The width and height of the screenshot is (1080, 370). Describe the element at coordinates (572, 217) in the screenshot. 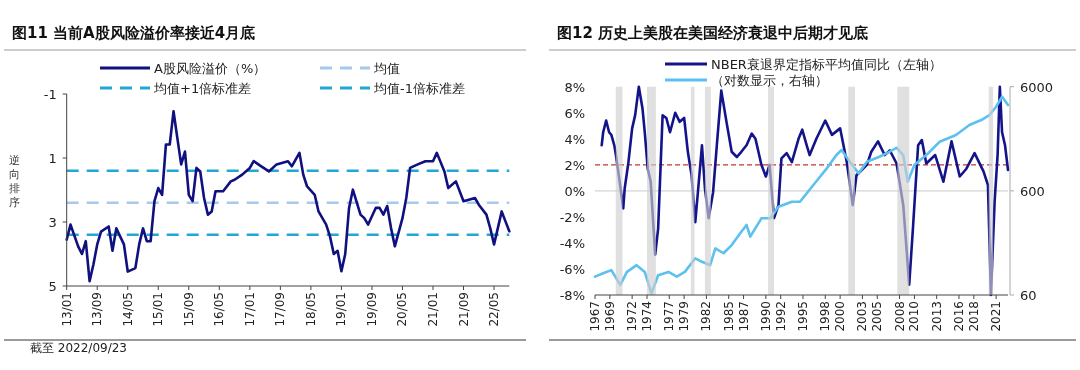

I see `y-tick-label: -2%` at that location.